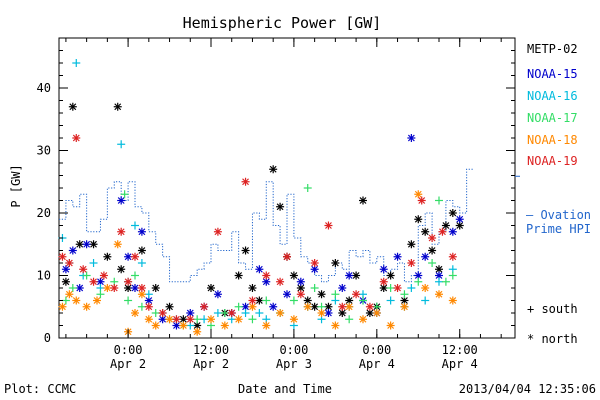 This screenshot has height=400, width=600. What do you see at coordinates (552, 49) in the screenshot?
I see `legend-entry: METP-02` at bounding box center [552, 49].